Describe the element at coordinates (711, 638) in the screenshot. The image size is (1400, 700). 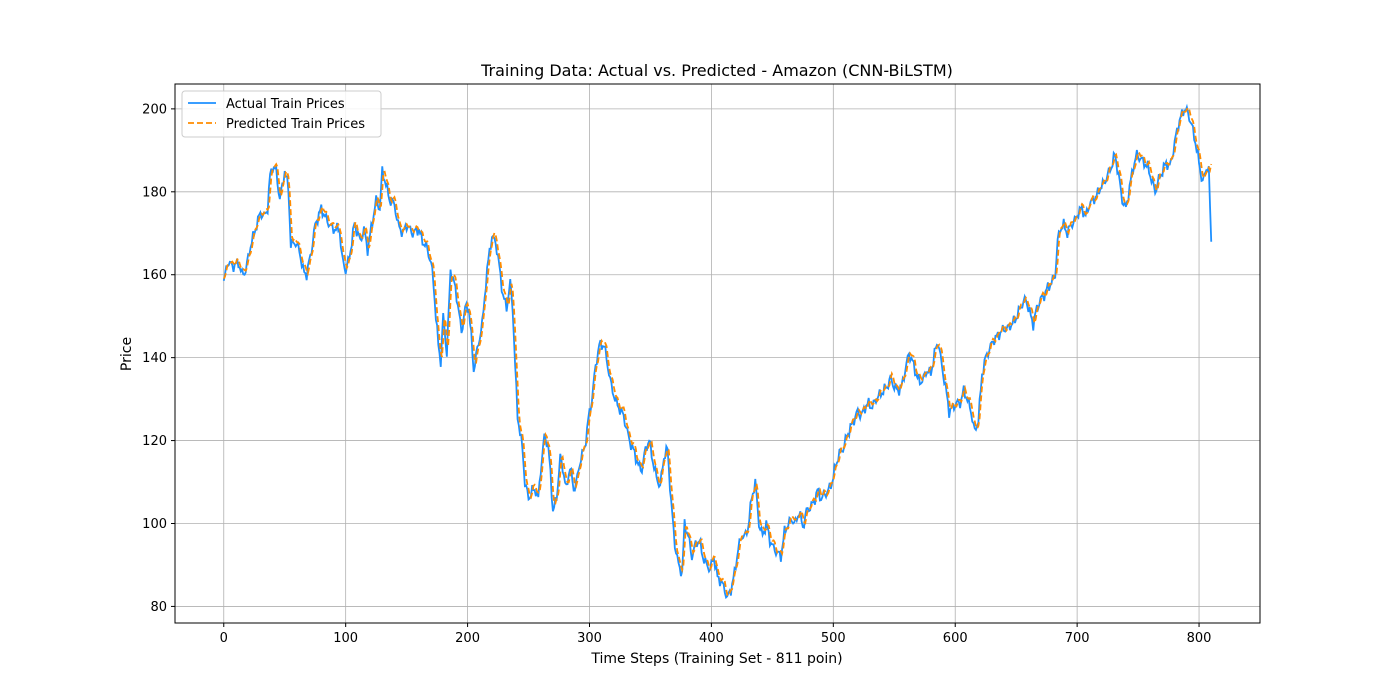
I see `x-tick-label: 400` at that location.